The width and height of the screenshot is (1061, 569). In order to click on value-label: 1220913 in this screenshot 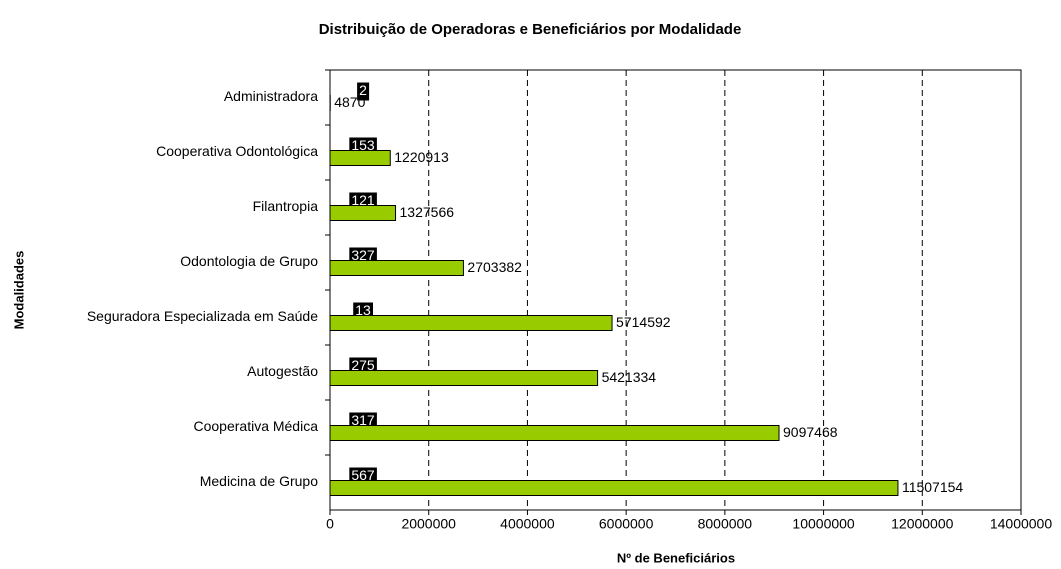, I will do `click(421, 157)`.